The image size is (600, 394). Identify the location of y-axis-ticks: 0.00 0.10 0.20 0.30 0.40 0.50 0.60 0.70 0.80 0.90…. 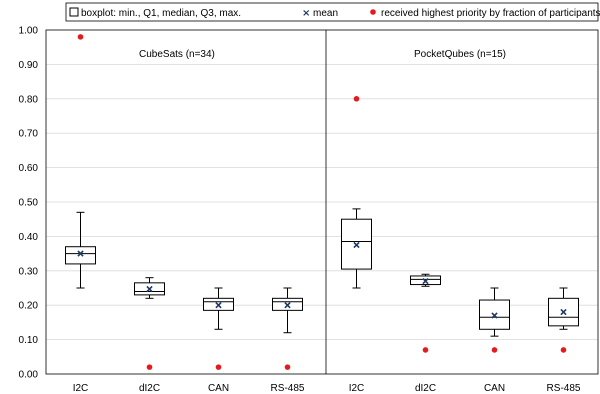
(29, 203).